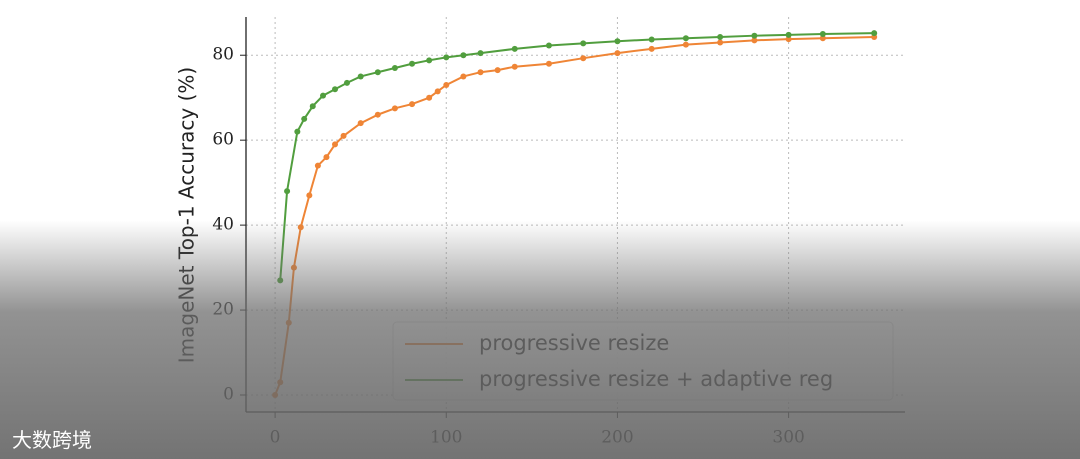 The height and width of the screenshot is (459, 1080). What do you see at coordinates (223, 225) in the screenshot?
I see `y-tick-label: 40` at bounding box center [223, 225].